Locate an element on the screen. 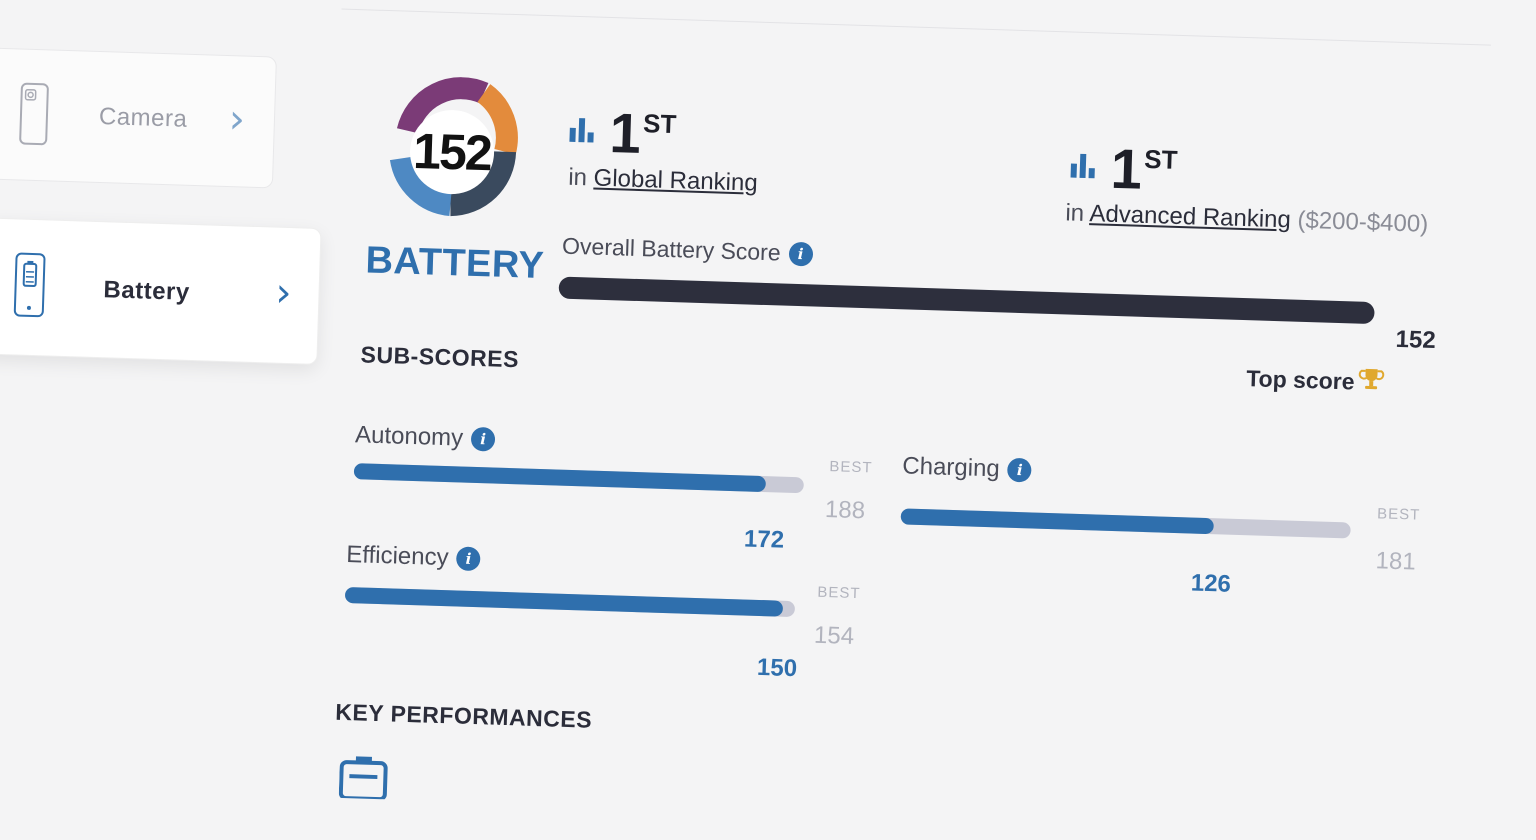  top-score-badge: Top score is located at coordinates (1315, 380).